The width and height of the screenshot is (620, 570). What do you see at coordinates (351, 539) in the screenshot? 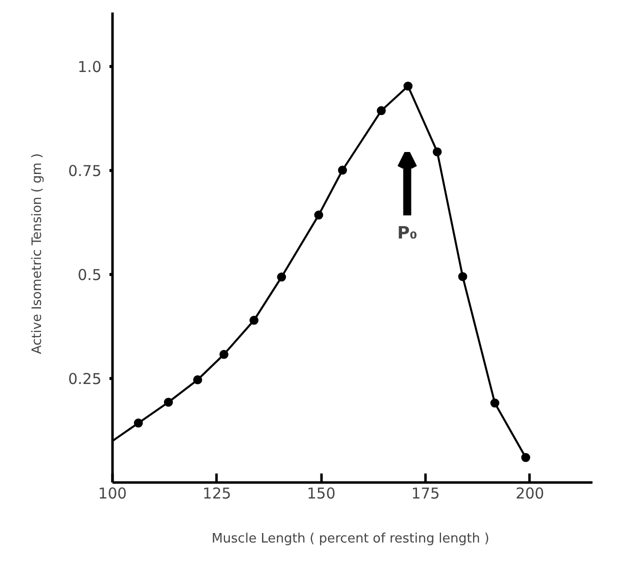
I see `x-axis-title: Muscle Length ( percent of resting length )` at bounding box center [351, 539].